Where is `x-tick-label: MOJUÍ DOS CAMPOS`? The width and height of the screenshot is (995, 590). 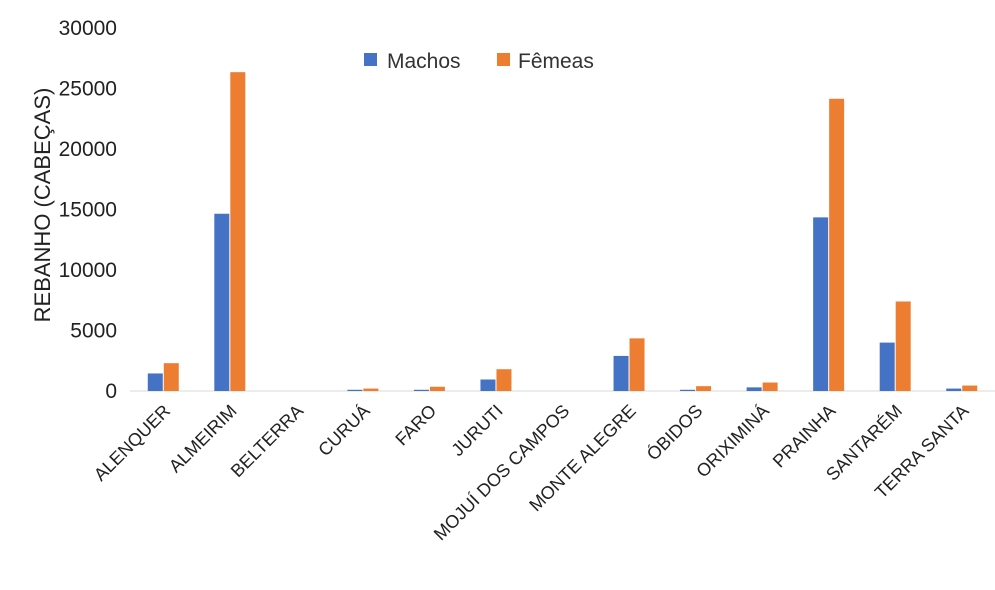
x-tick-label: MOJUÍ DOS CAMPOS is located at coordinates (502, 473).